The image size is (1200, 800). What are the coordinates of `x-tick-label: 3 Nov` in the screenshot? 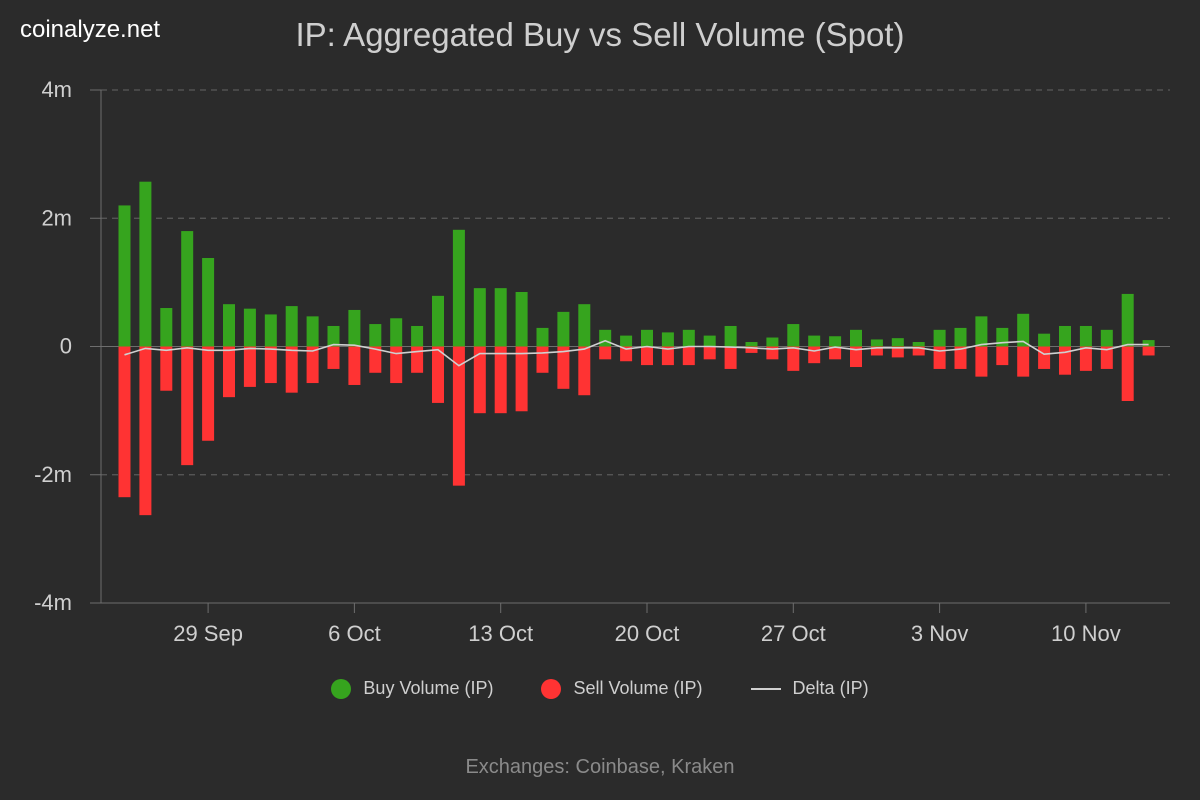 It's located at (939, 633).